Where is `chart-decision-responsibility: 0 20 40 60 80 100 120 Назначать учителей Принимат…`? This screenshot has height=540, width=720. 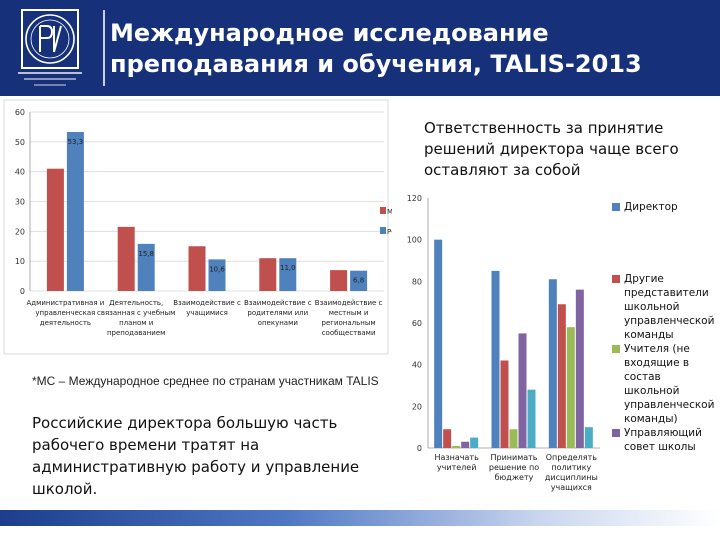 chart-decision-responsibility: 0 20 40 60 80 100 120 Назначать учителей Принимат… is located at coordinates (503, 343).